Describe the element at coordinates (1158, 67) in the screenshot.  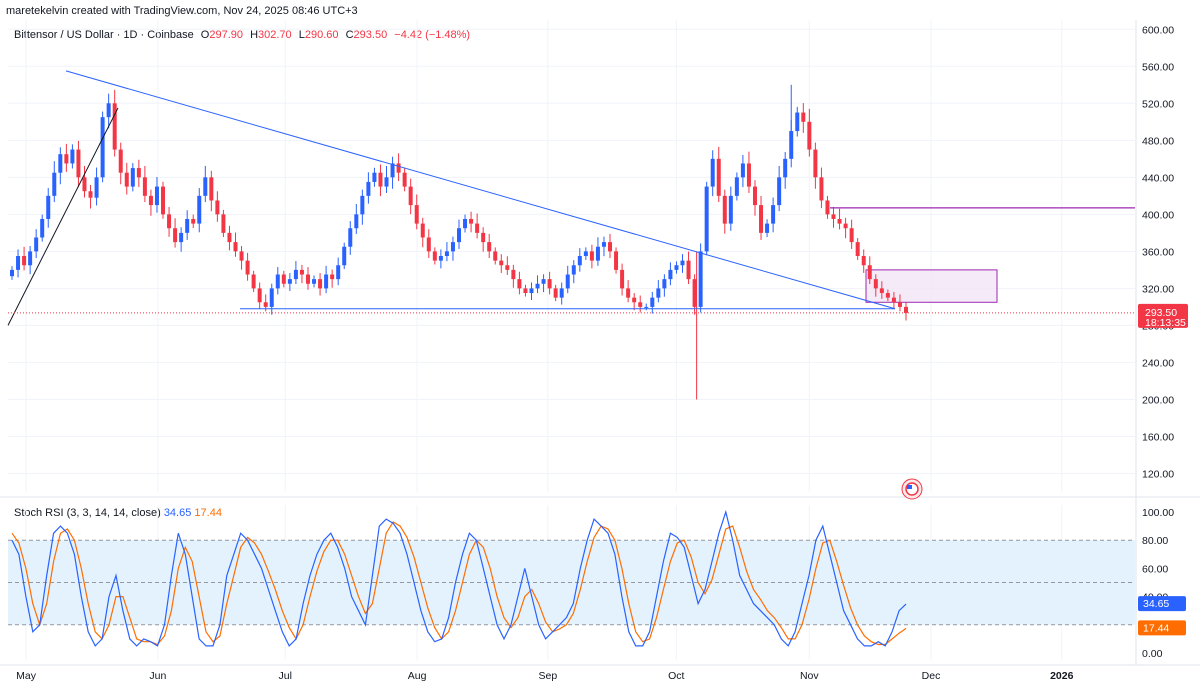
I see `price-tick-label: 560.00` at that location.